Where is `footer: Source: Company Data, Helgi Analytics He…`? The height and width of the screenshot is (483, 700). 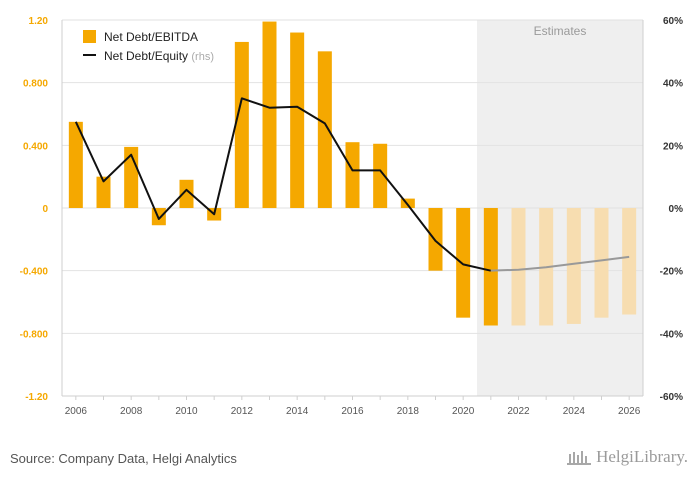
footer: Source: Company Data, Helgi Analytics He… is located at coordinates (350, 461).